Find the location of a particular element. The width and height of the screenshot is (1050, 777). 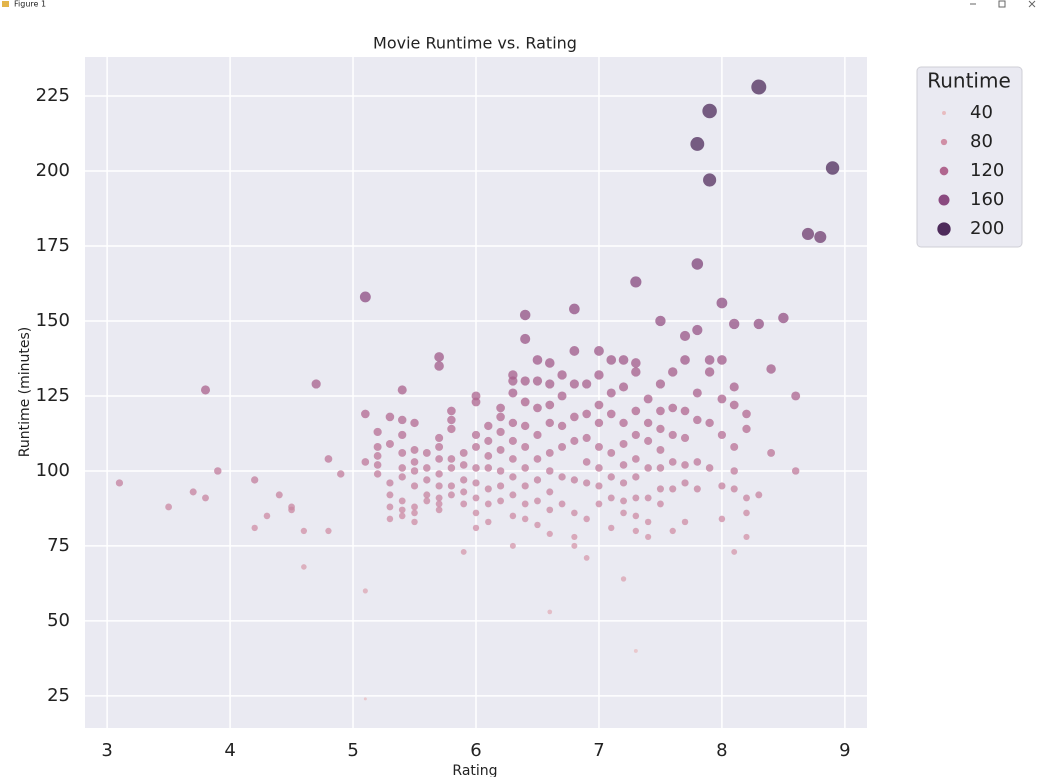

legend-marker is located at coordinates (944, 142).